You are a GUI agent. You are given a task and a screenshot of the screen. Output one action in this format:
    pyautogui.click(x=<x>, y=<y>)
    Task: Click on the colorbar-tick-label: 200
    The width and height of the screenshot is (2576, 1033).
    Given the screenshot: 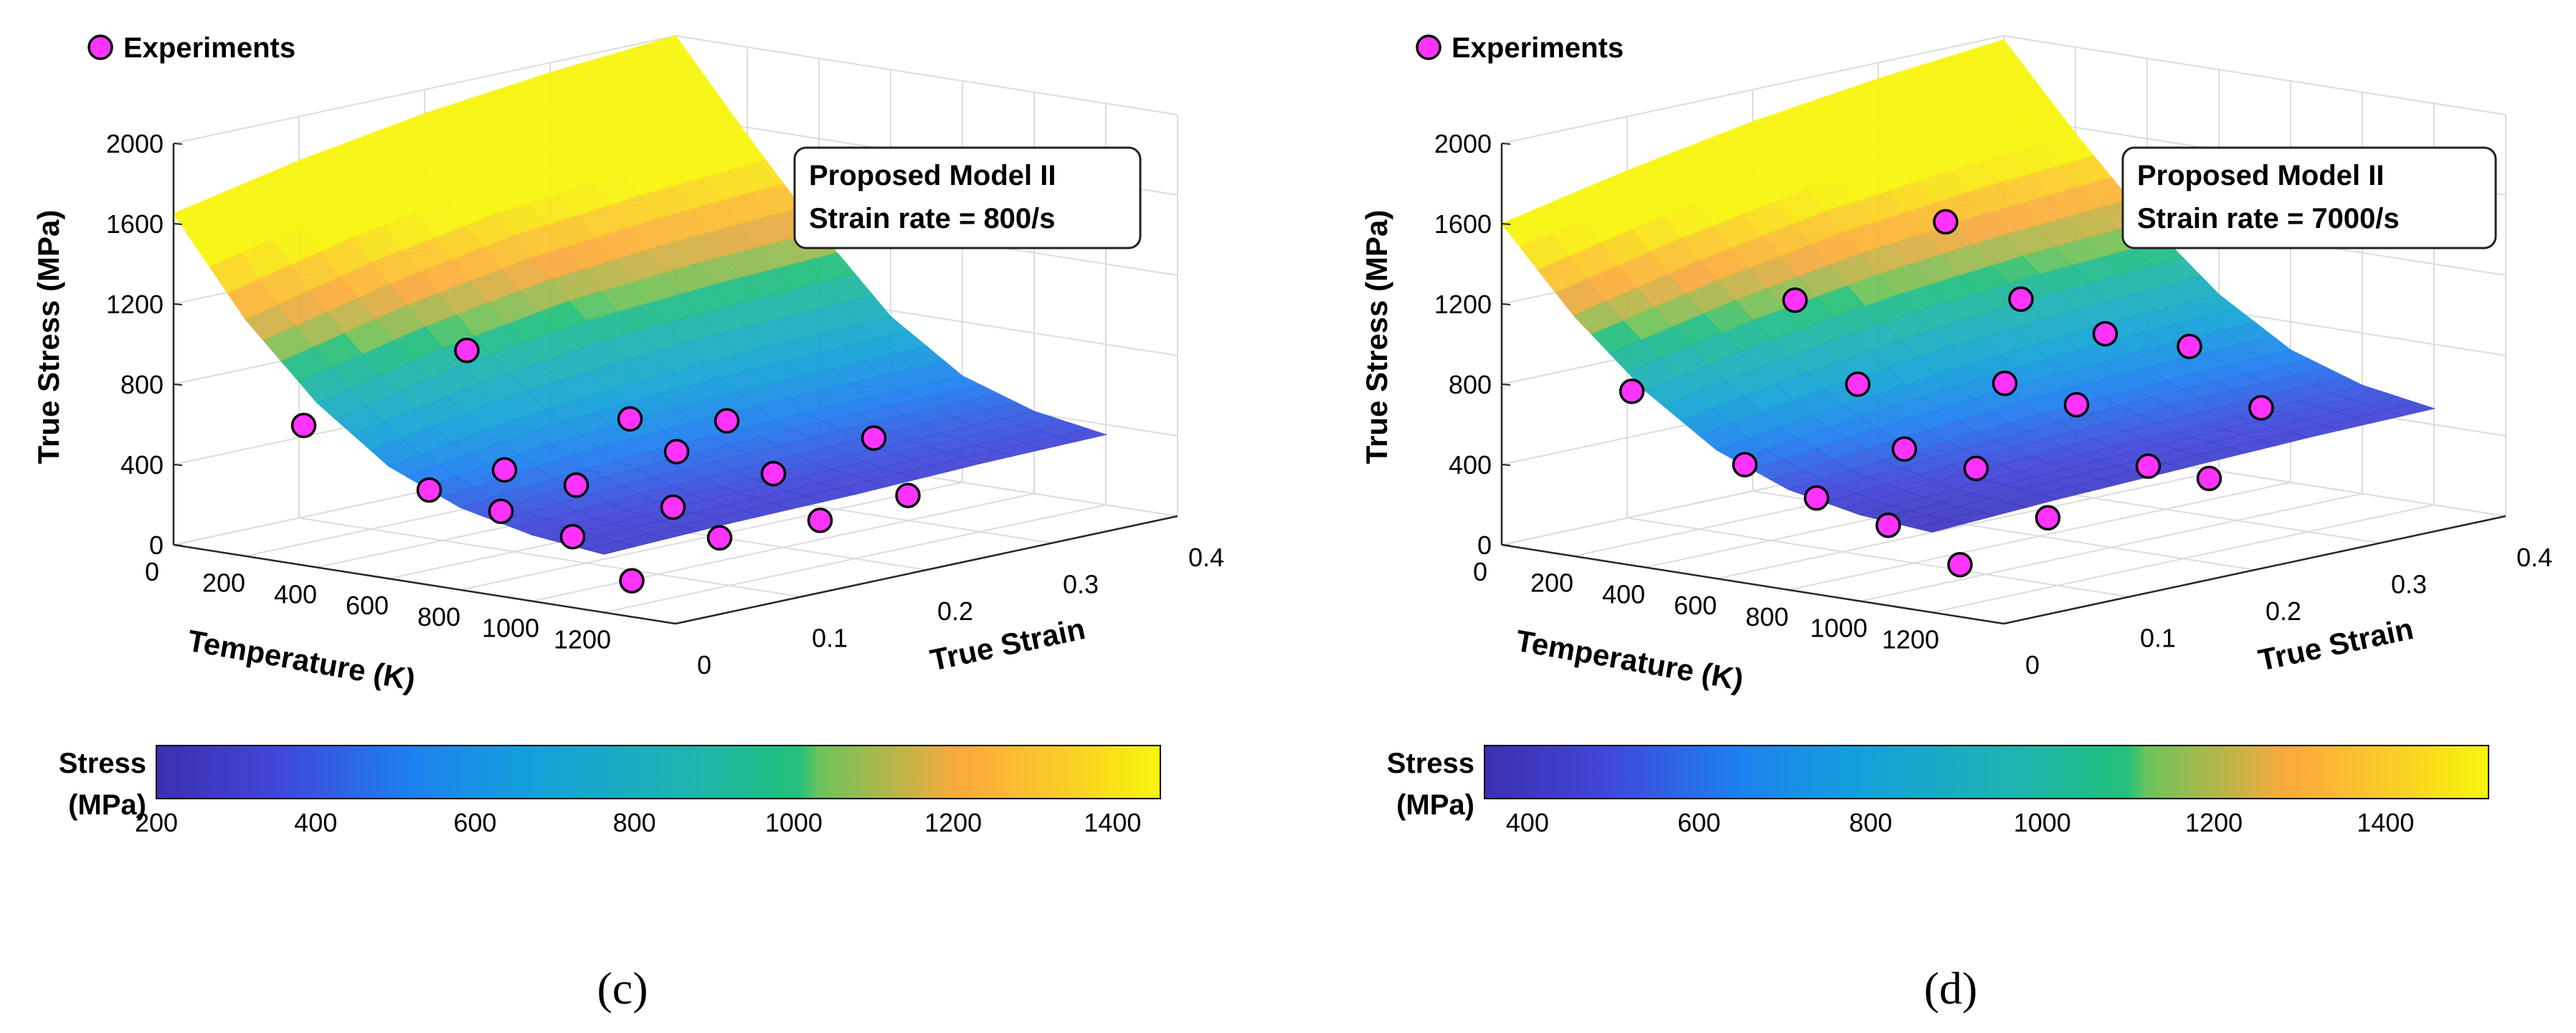 What is the action you would take?
    pyautogui.click(x=156, y=823)
    